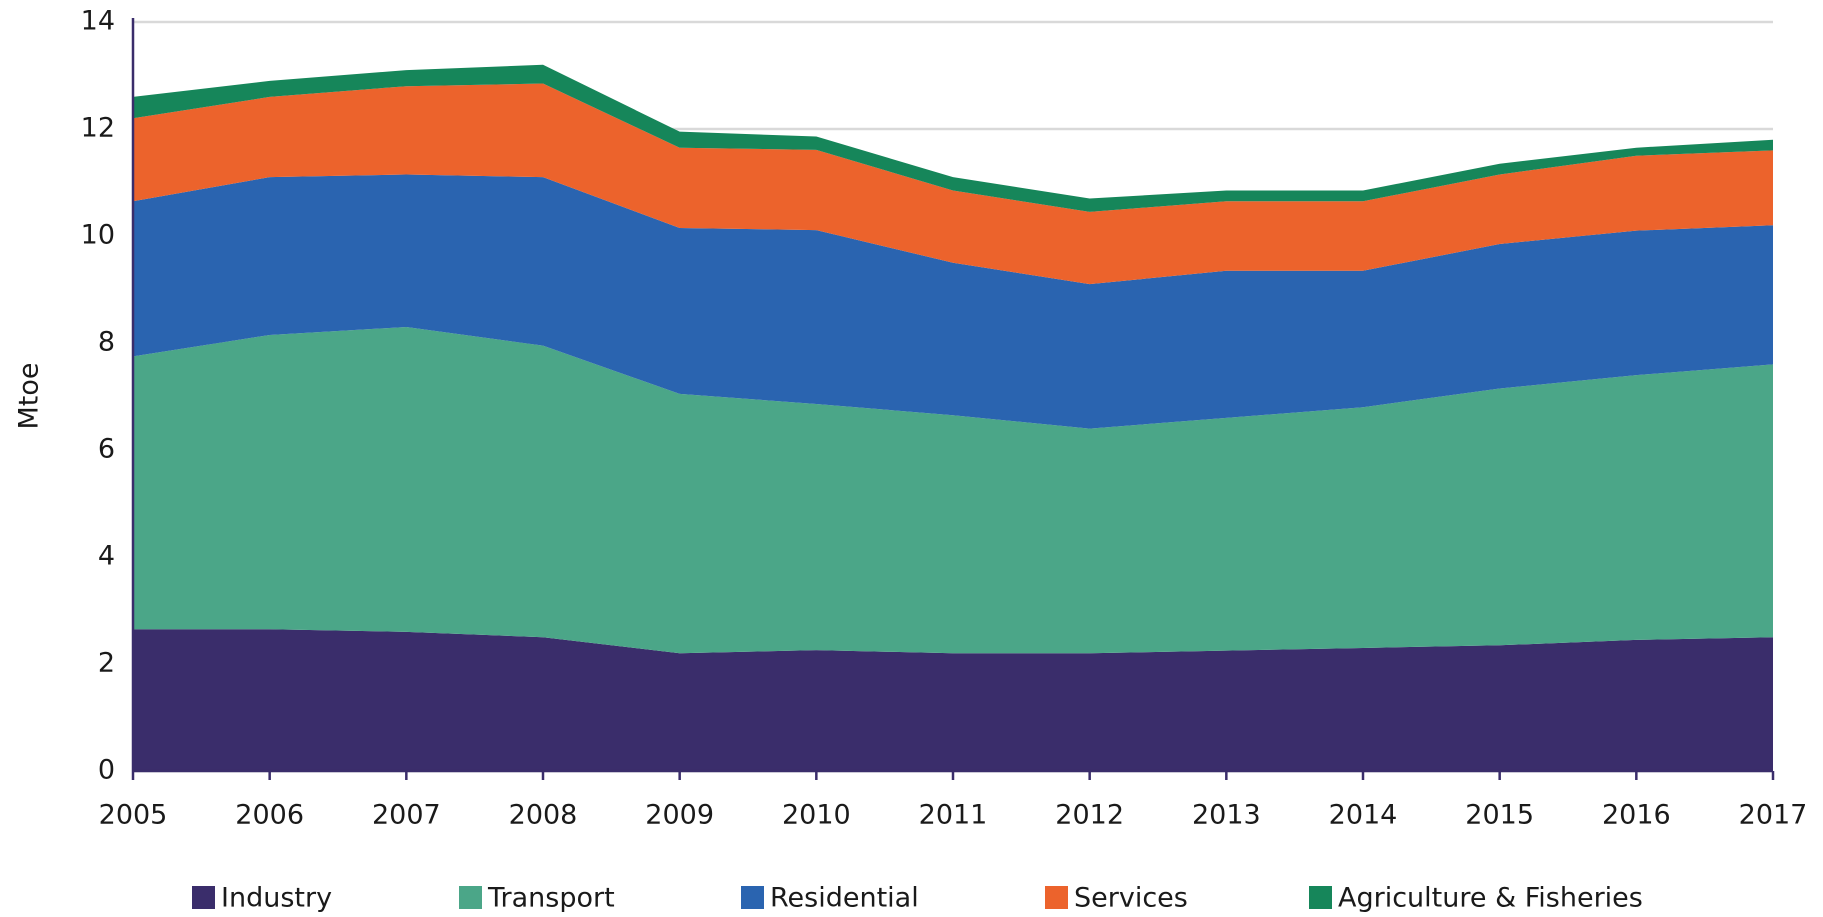 This screenshot has width=1823, height=917. I want to click on x-tick-label: 2015, so click(1499, 815).